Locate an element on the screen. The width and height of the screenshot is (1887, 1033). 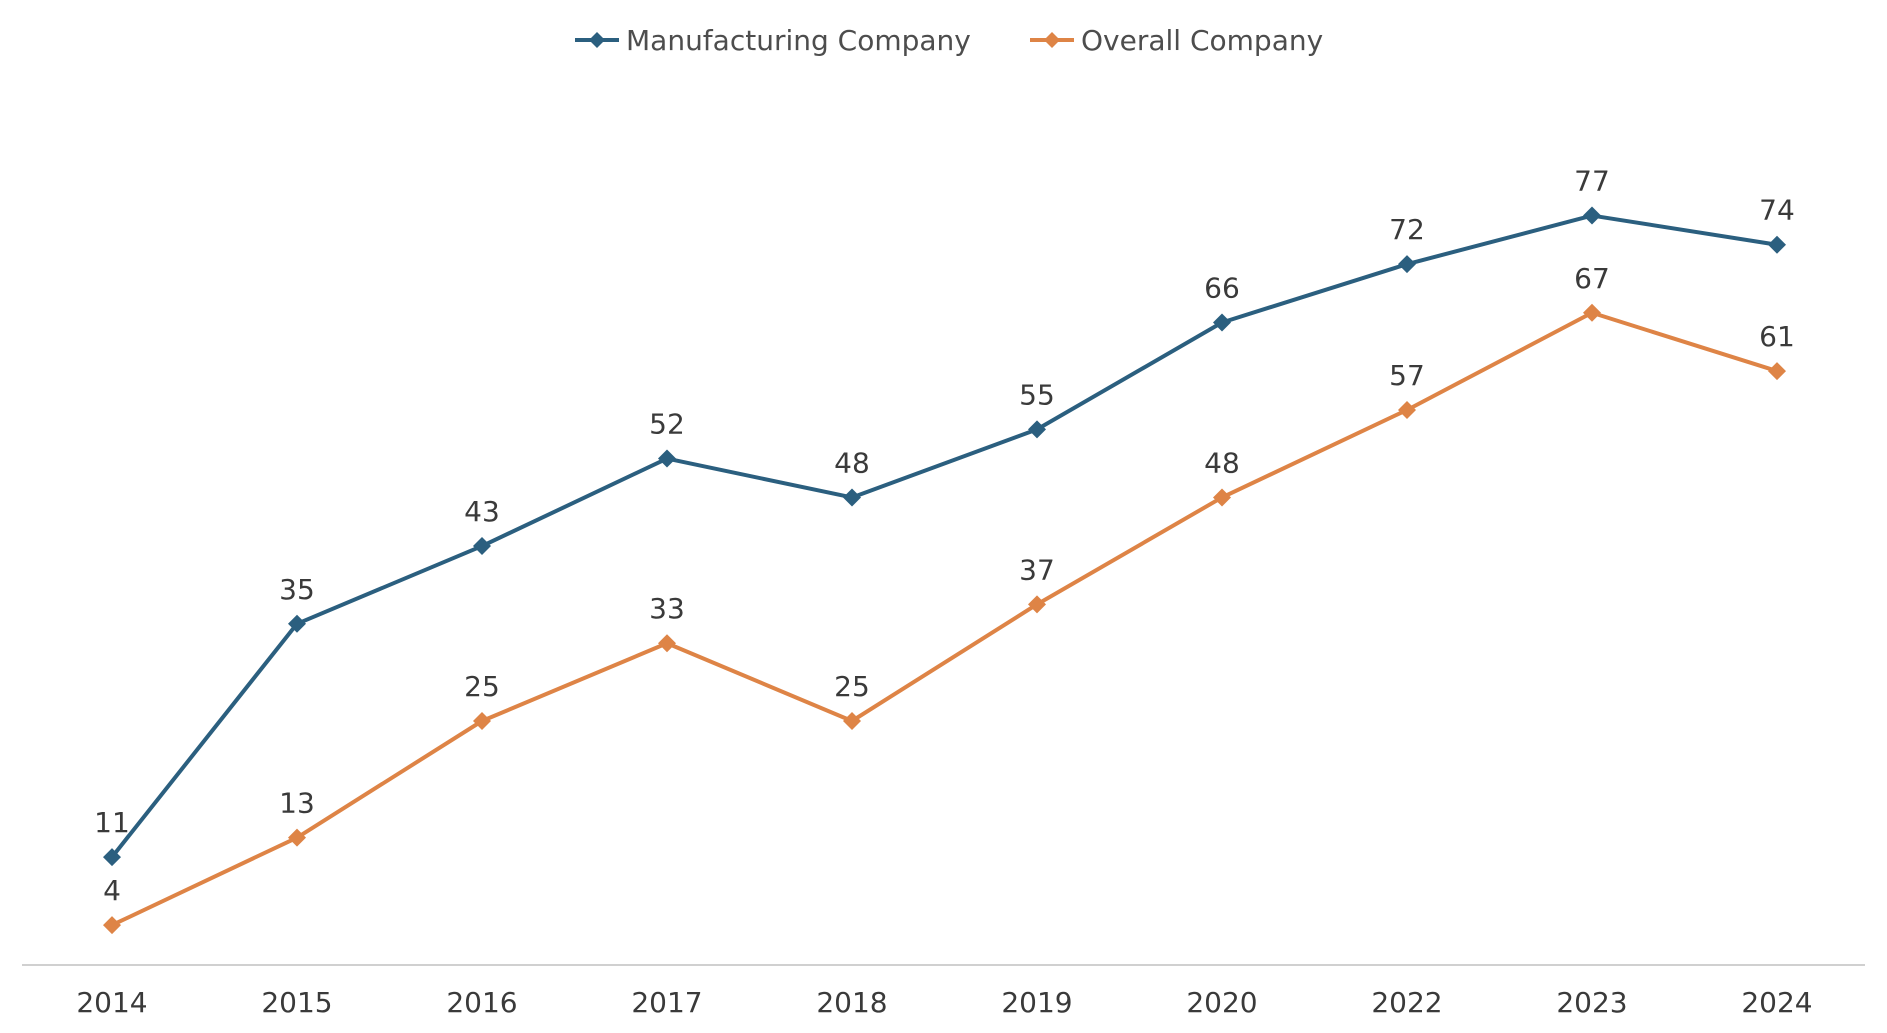
series-1-label-2024: 61 is located at coordinates (1777, 336).